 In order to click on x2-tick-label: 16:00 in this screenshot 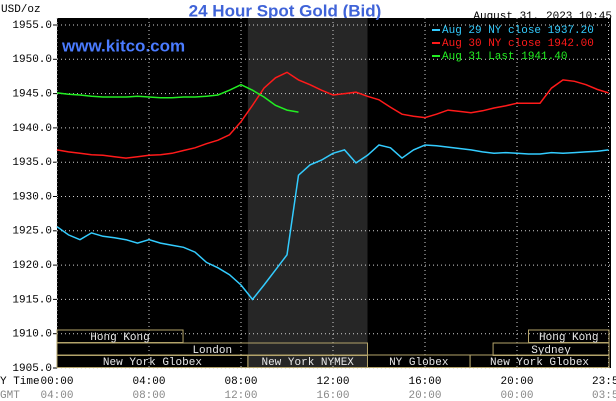, I will do `click(332, 395)`.